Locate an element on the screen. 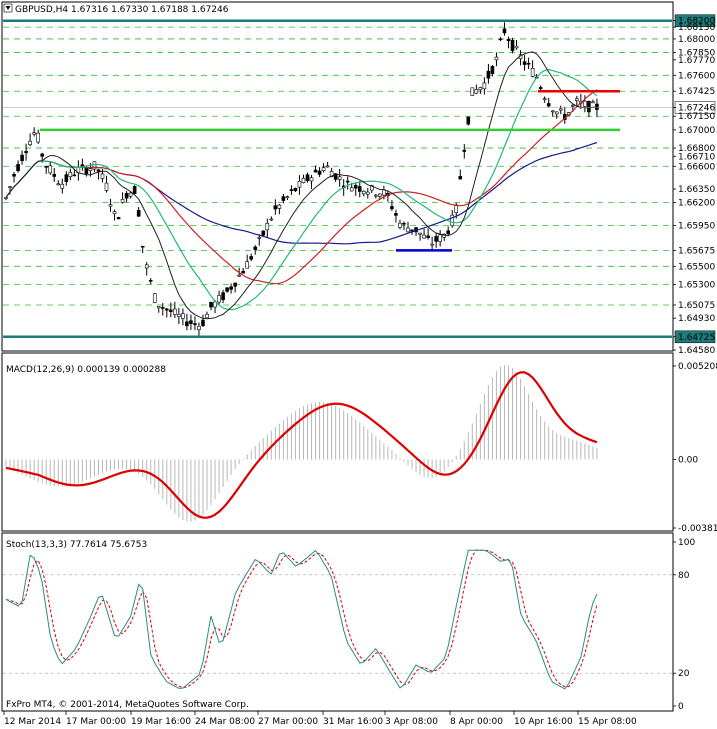 This screenshot has height=729, width=717. stoch-label: 20 is located at coordinates (684, 674).